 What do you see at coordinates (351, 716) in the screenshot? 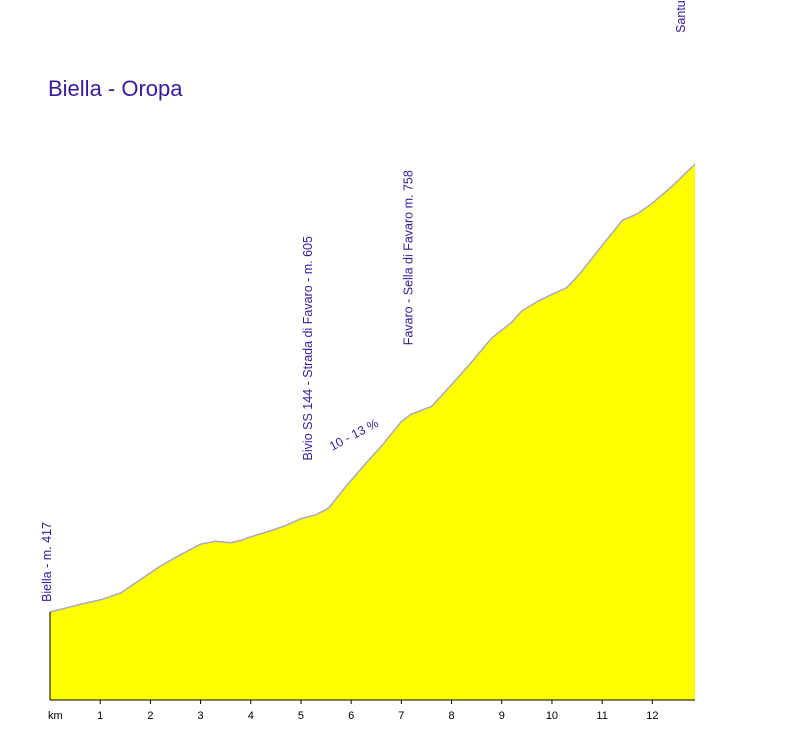
I see `x-tick-label: 6` at bounding box center [351, 716].